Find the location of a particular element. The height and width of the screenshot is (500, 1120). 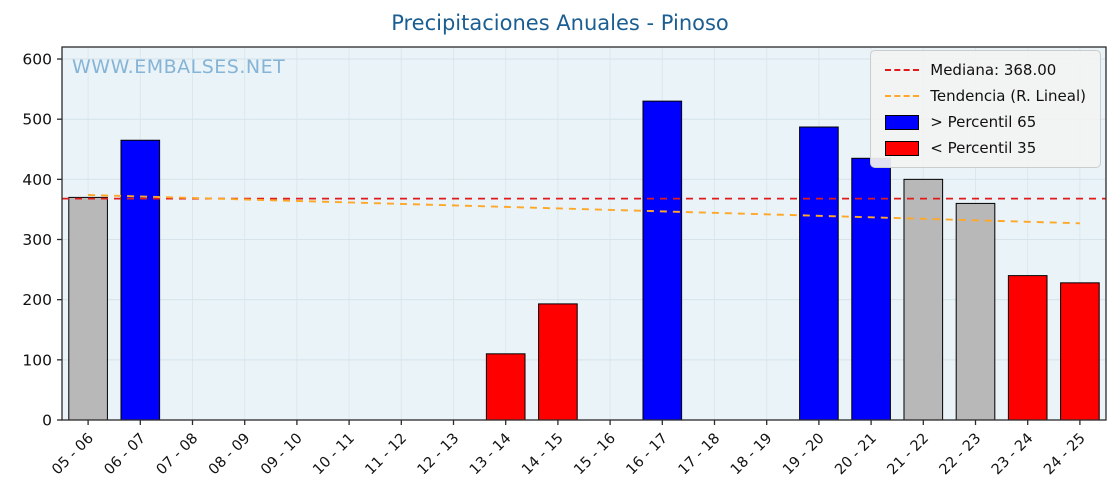

above-percentile-swatch is located at coordinates (902, 122).